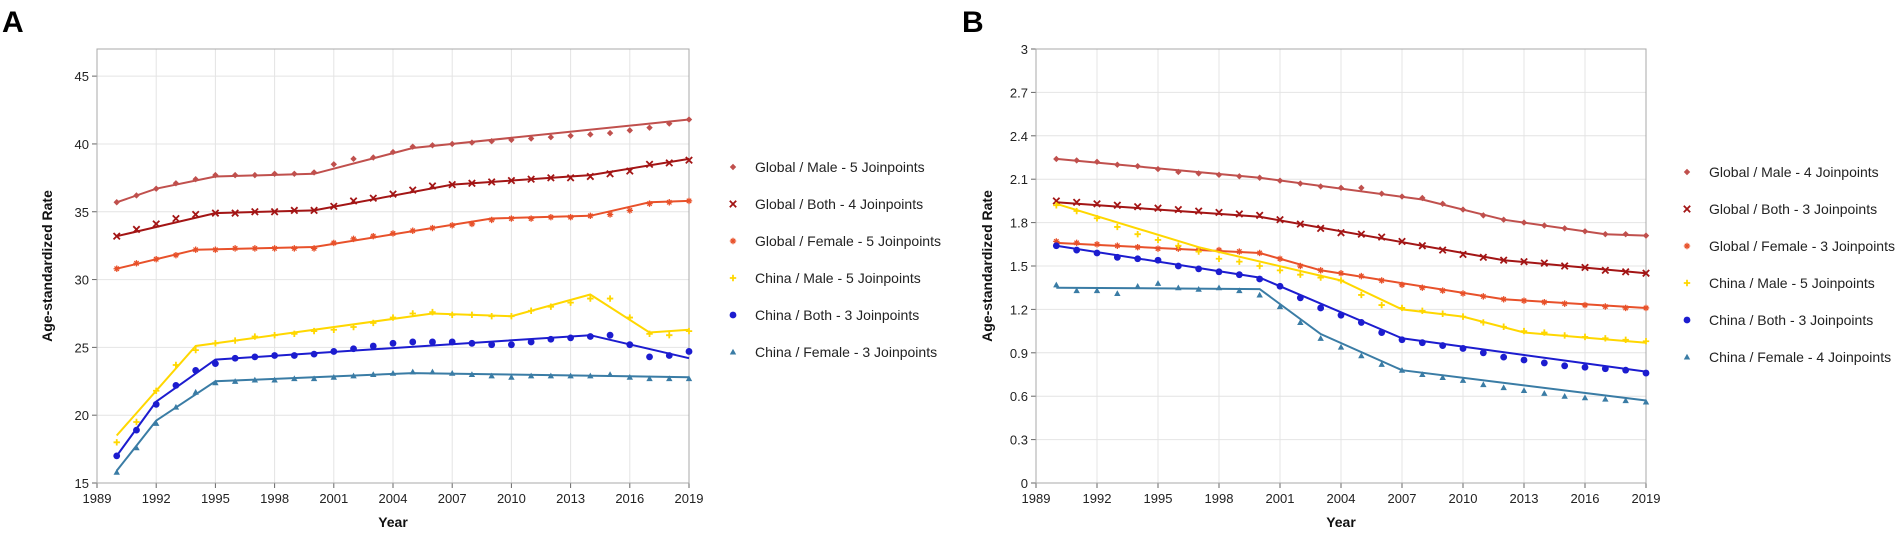 This screenshot has width=1902, height=543. What do you see at coordinates (1036, 498) in the screenshot?
I see `x-tick-label: 1989` at bounding box center [1036, 498].